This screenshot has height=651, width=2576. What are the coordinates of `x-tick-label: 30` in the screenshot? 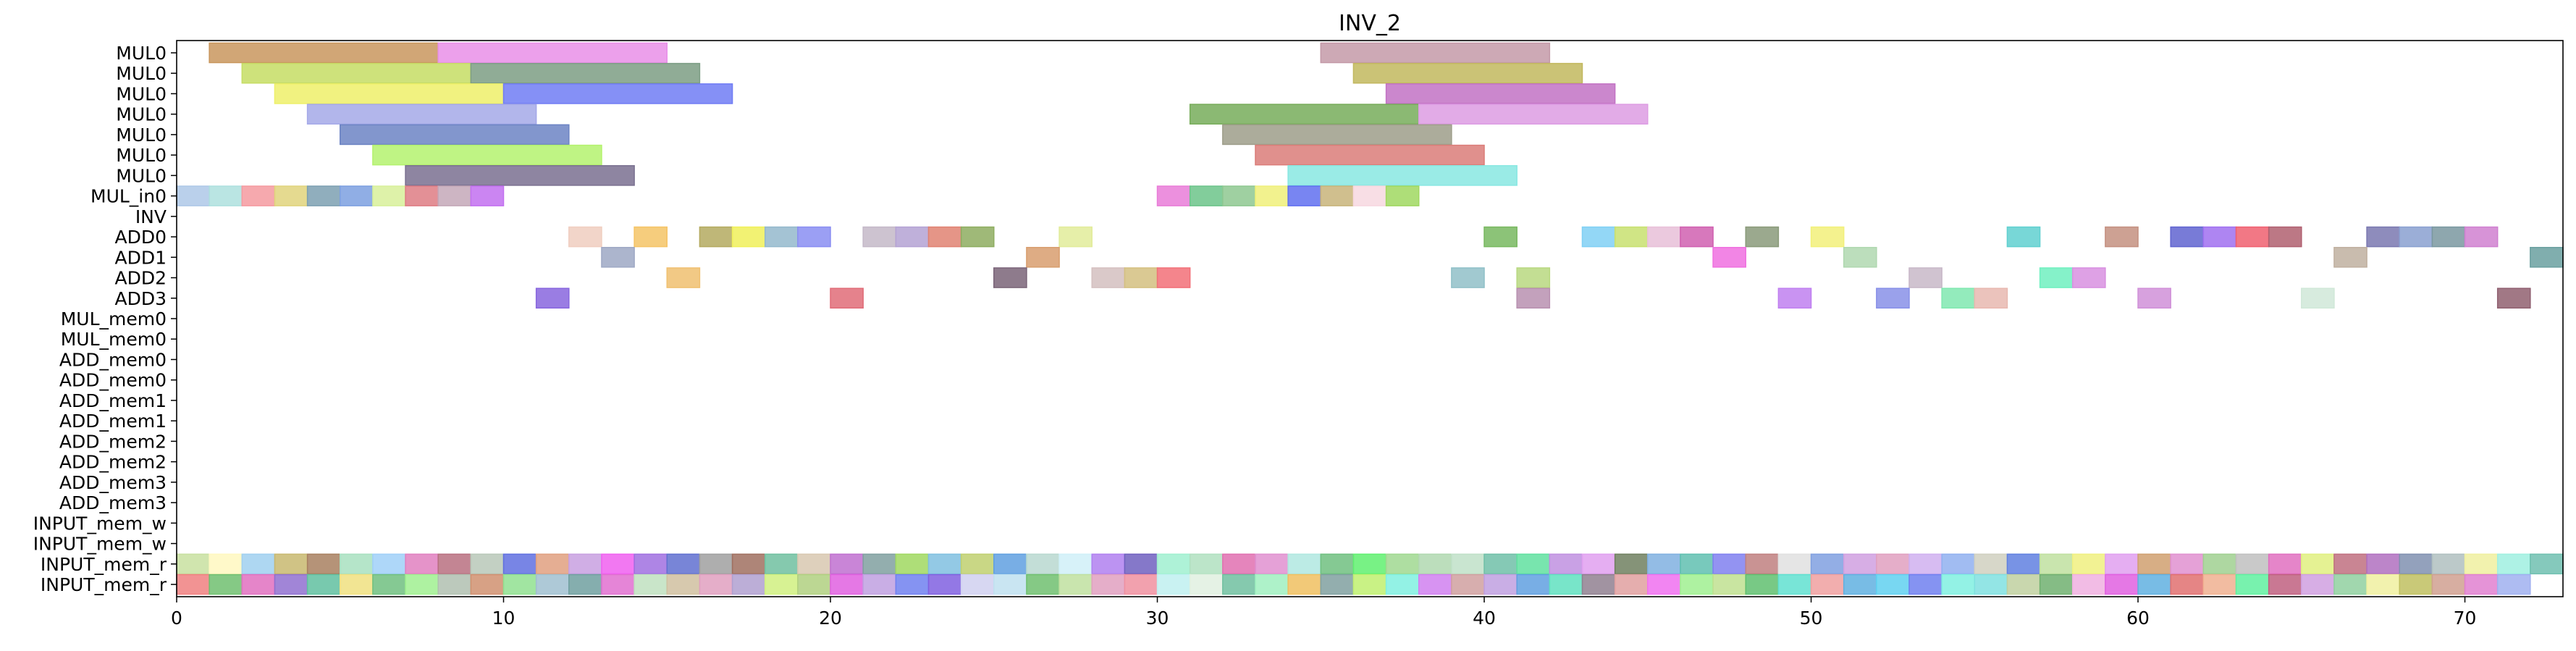 It's located at (1157, 618).